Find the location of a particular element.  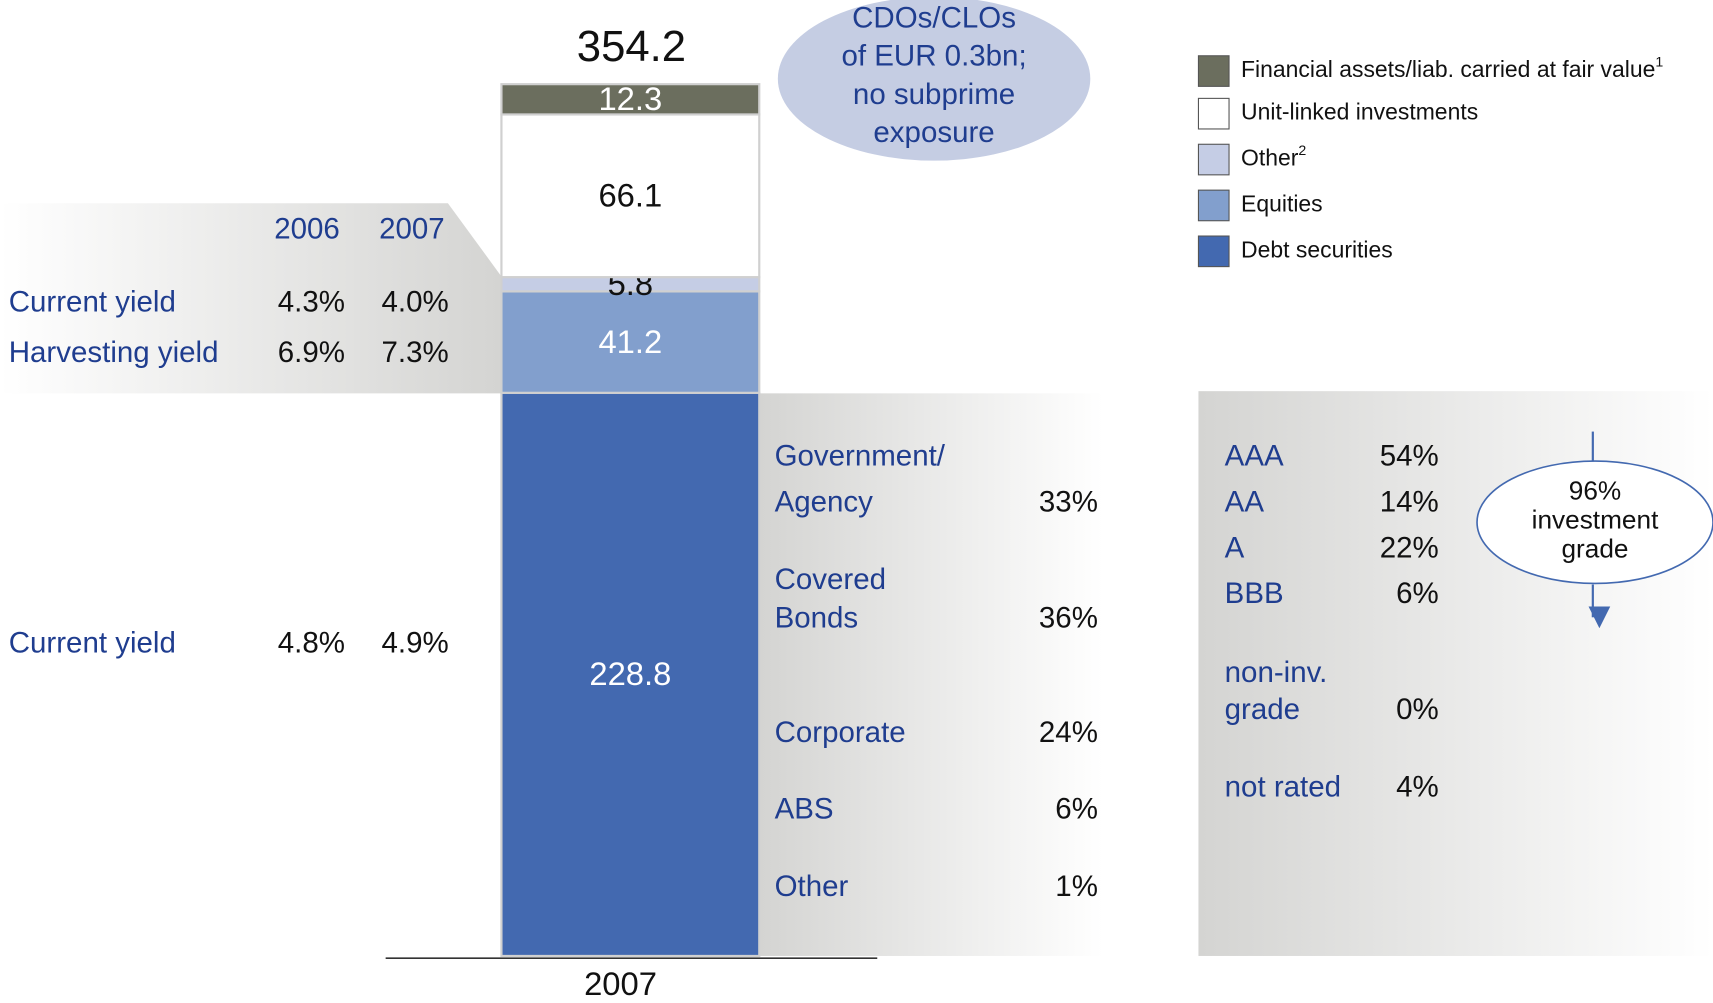

rating-label: non-inv. is located at coordinates (1276, 672).